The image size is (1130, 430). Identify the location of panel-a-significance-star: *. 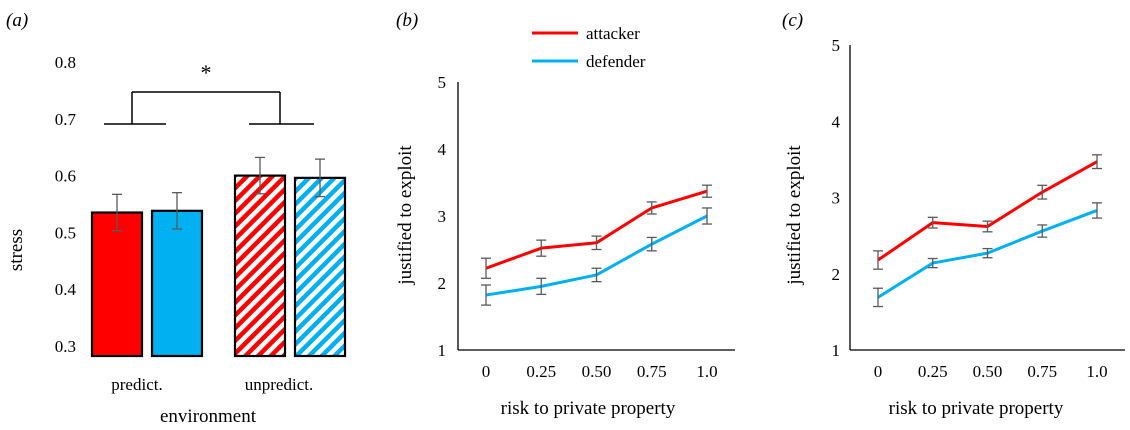
(206, 72).